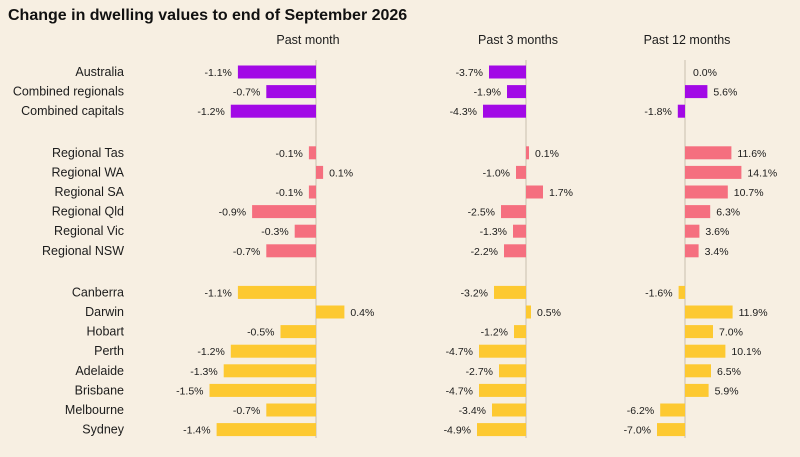  I want to click on data-label: -0.3%, so click(274, 232).